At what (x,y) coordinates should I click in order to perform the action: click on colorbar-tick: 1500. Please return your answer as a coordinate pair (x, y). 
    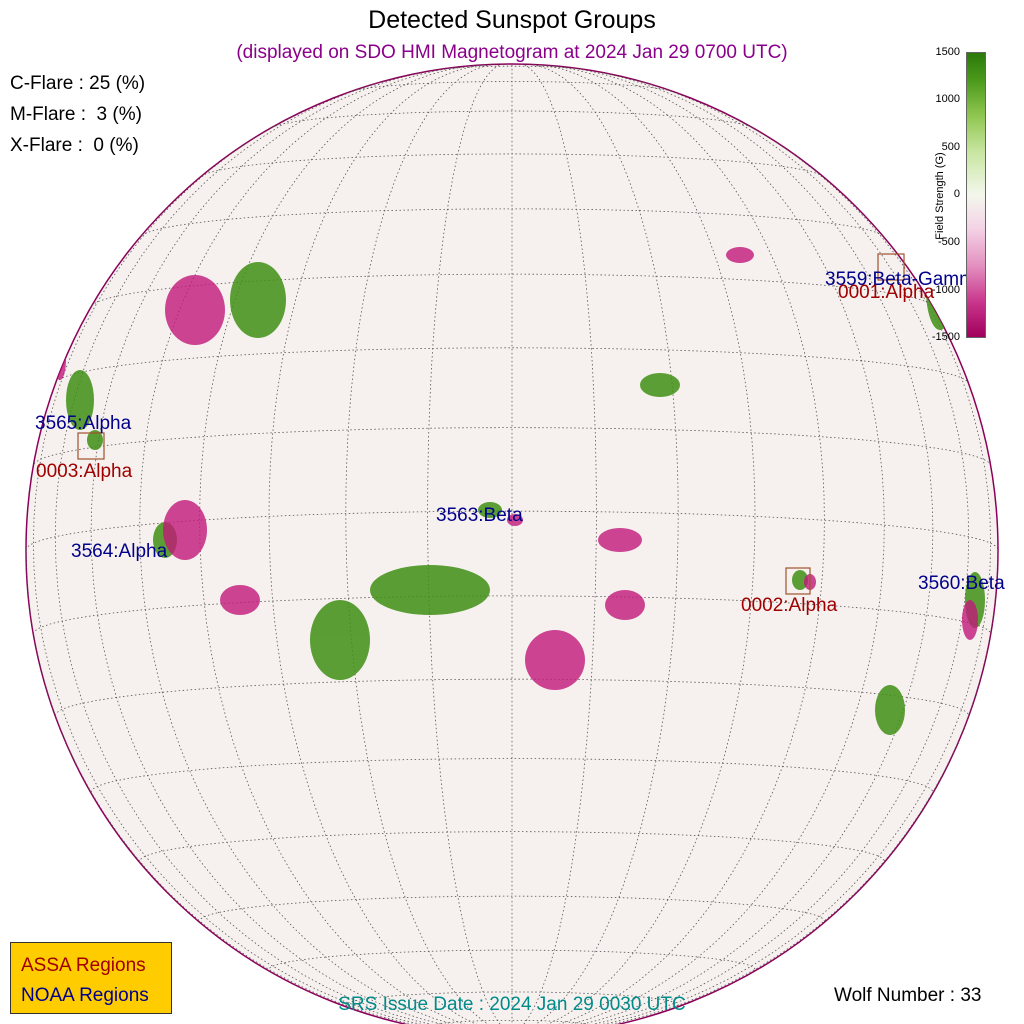
    Looking at the image, I should click on (947, 52).